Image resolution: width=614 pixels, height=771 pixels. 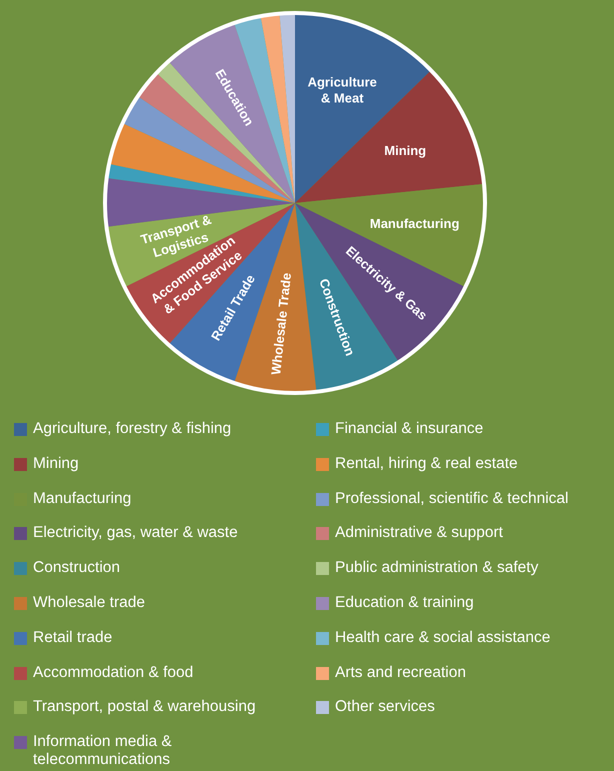 What do you see at coordinates (405, 150) in the screenshot?
I see `slice-label: Mining` at bounding box center [405, 150].